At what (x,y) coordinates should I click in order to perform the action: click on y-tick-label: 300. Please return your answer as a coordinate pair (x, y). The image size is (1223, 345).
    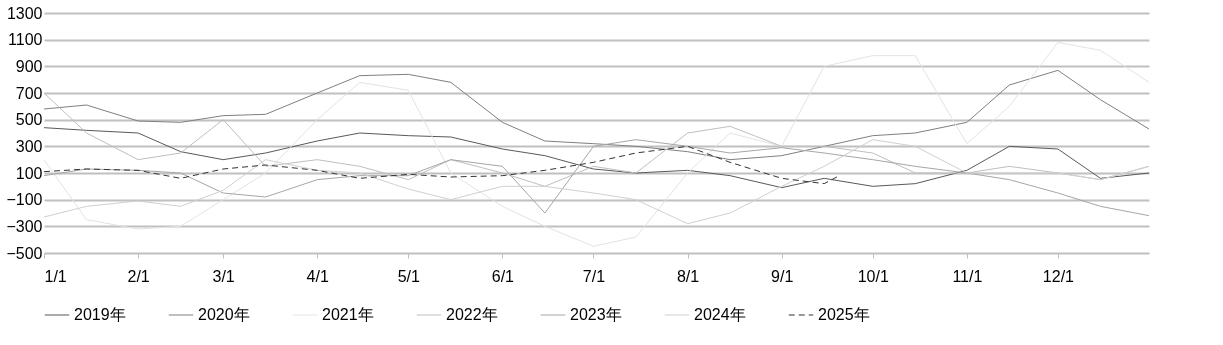
    Looking at the image, I should click on (29, 146).